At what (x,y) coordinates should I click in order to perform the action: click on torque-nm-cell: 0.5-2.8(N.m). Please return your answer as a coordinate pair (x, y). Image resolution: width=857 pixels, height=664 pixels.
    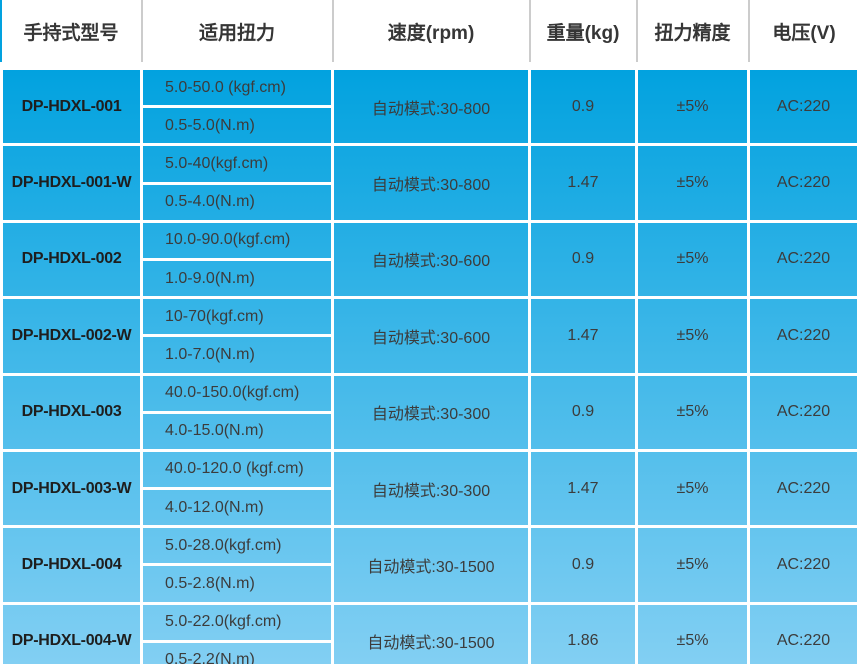
    Looking at the image, I should click on (237, 584).